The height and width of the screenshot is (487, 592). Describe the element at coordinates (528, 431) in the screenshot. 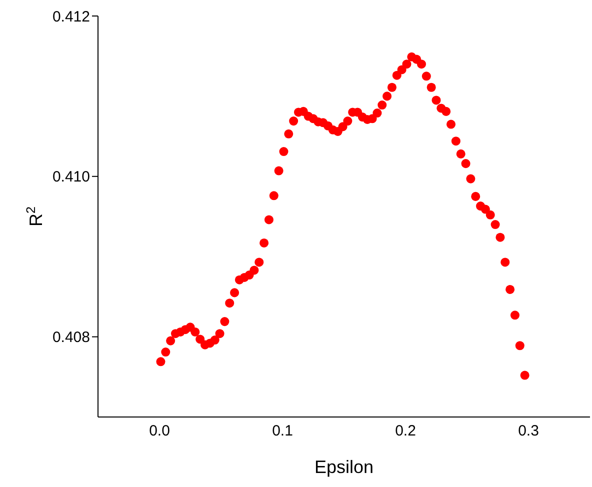

I see `x-tick-label: 0.3` at that location.